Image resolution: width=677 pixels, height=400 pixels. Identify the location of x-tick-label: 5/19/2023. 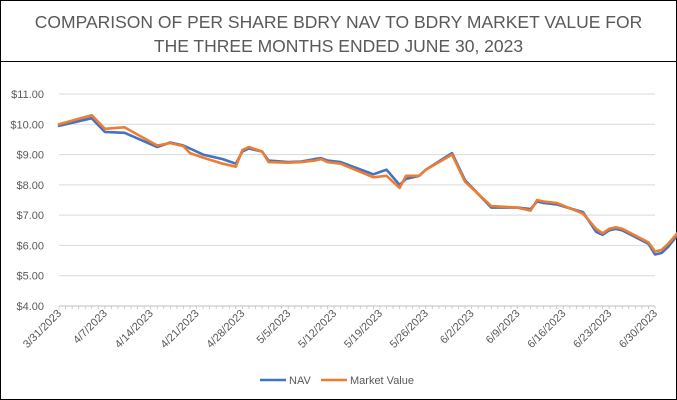
(363, 329).